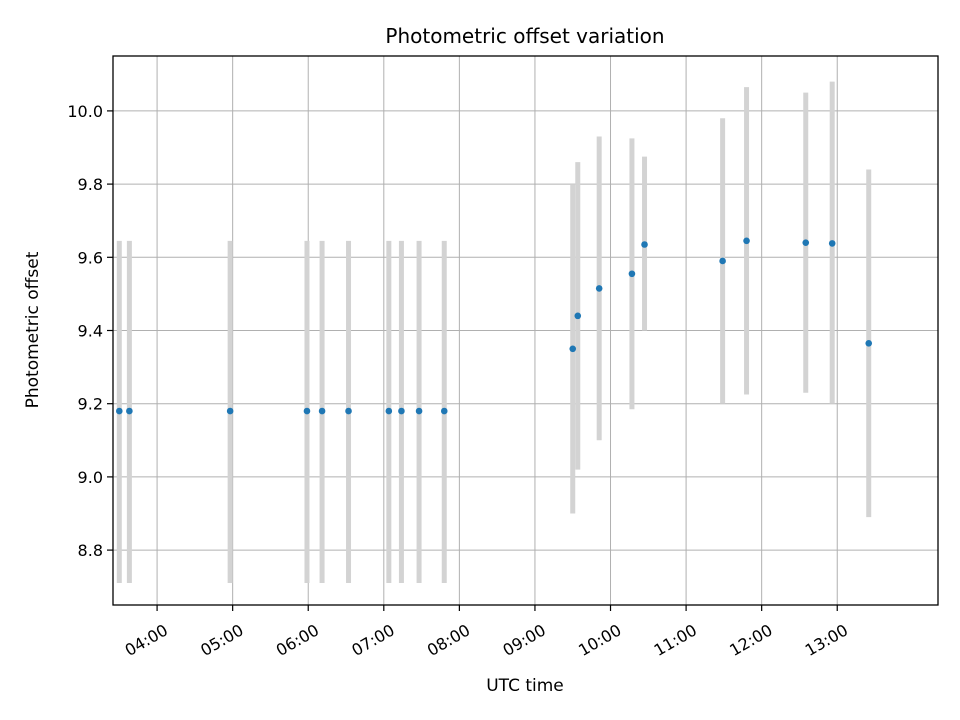  What do you see at coordinates (90, 550) in the screenshot?
I see `y-tick-label: 8.8` at bounding box center [90, 550].